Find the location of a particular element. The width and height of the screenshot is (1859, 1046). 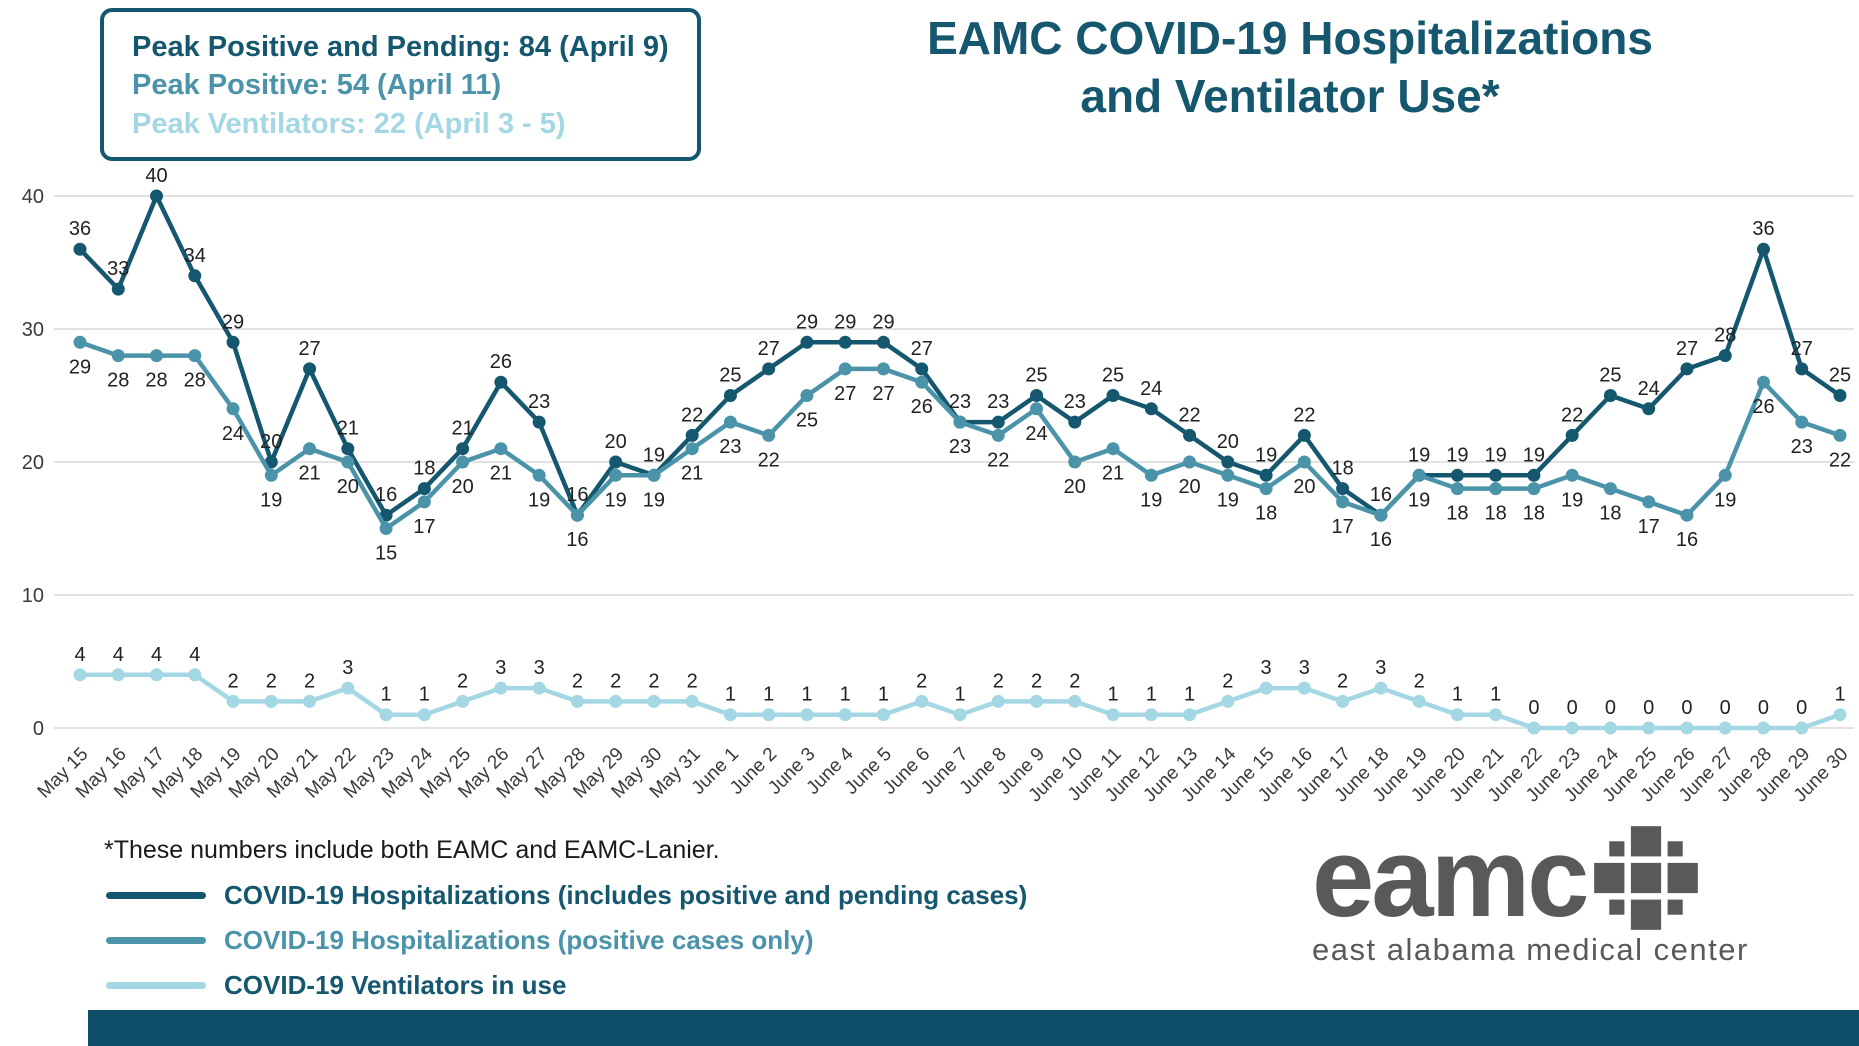

eamc-logo-row: eamc is located at coordinates (1547, 877).